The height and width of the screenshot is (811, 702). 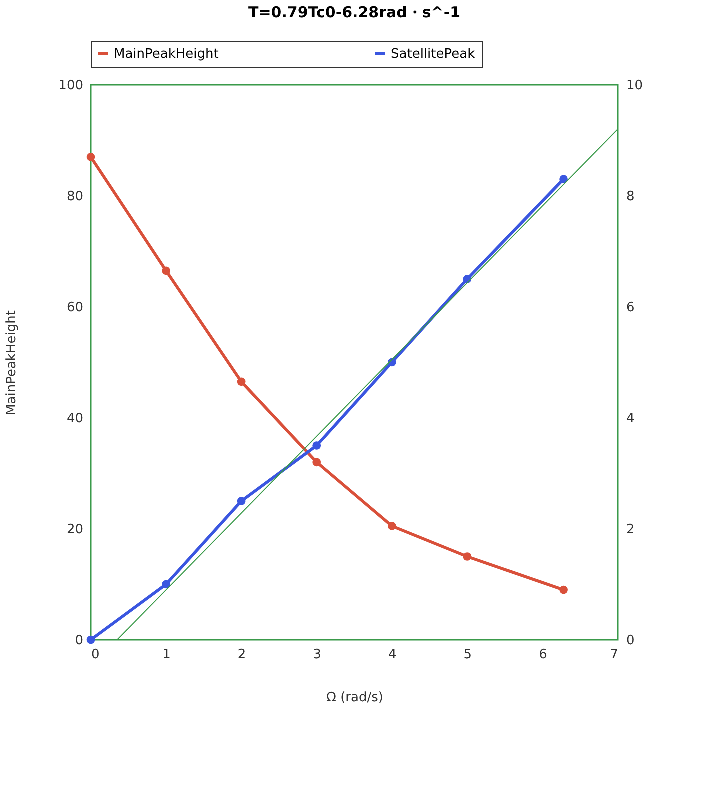 What do you see at coordinates (96, 655) in the screenshot?
I see `x-tick-label: 0` at bounding box center [96, 655].